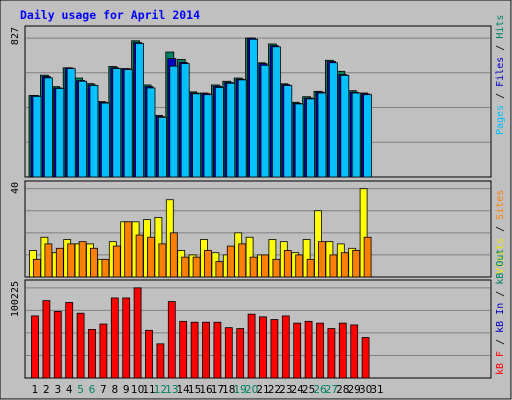 This screenshot has height=400, width=512. What do you see at coordinates (262, 390) in the screenshot?
I see `x-tick-label: 21` at bounding box center [262, 390].